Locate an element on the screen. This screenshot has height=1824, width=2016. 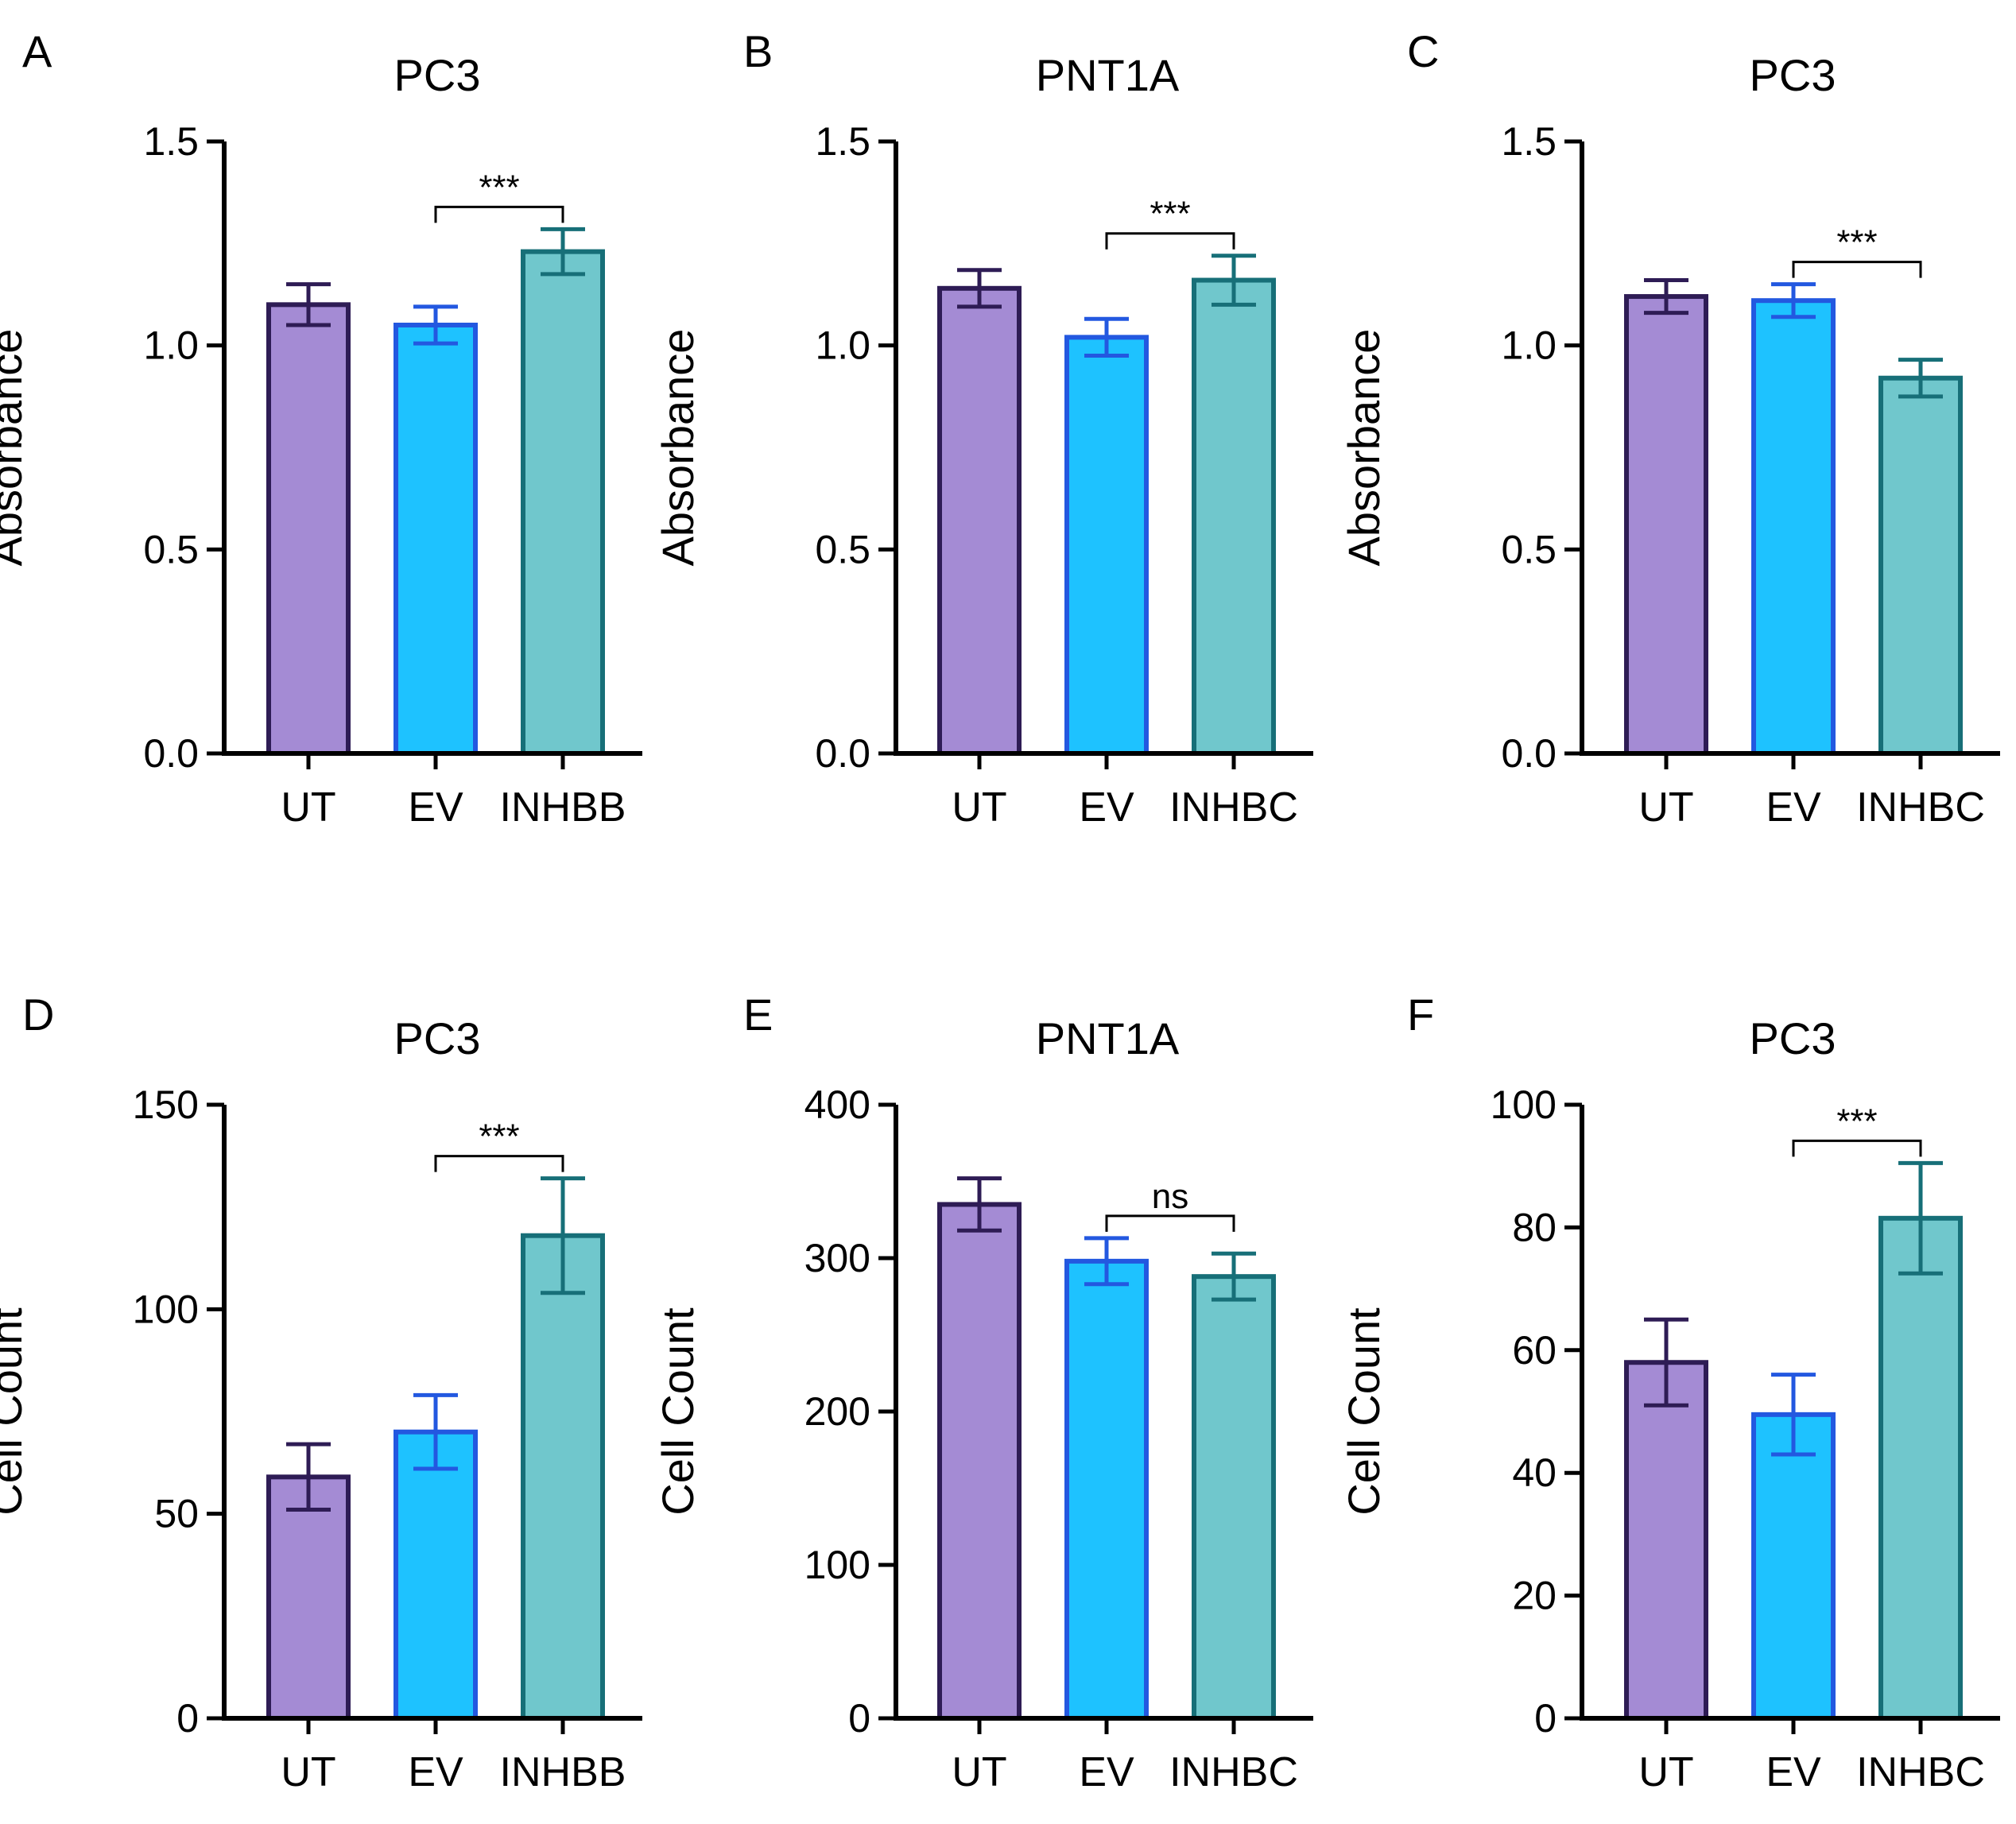
y-tick-label: 60 is located at coordinates (1534, 1350).